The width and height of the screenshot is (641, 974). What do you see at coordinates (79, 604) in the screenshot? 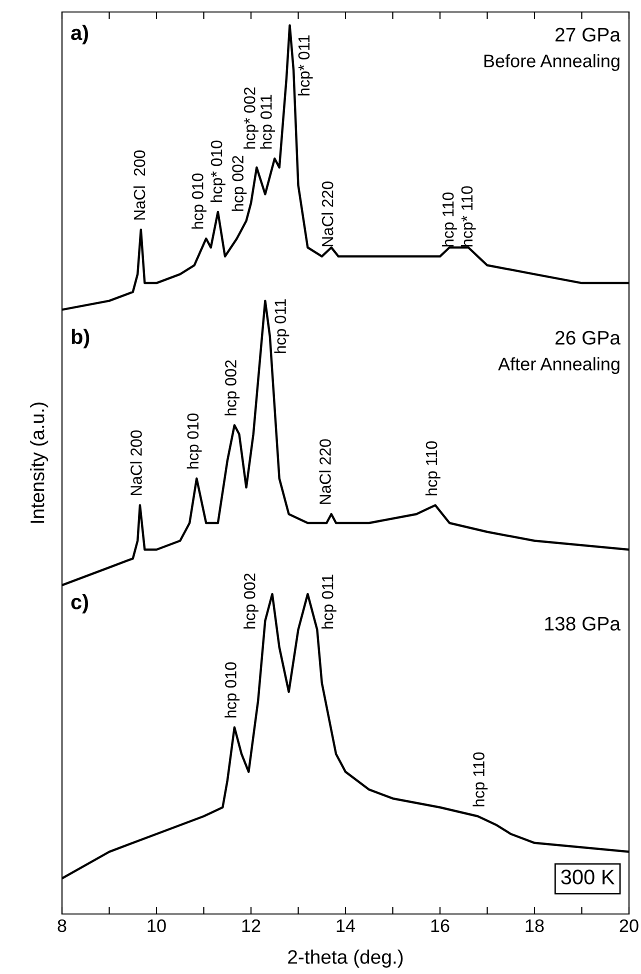
I see `annotation: c)` at bounding box center [79, 604].